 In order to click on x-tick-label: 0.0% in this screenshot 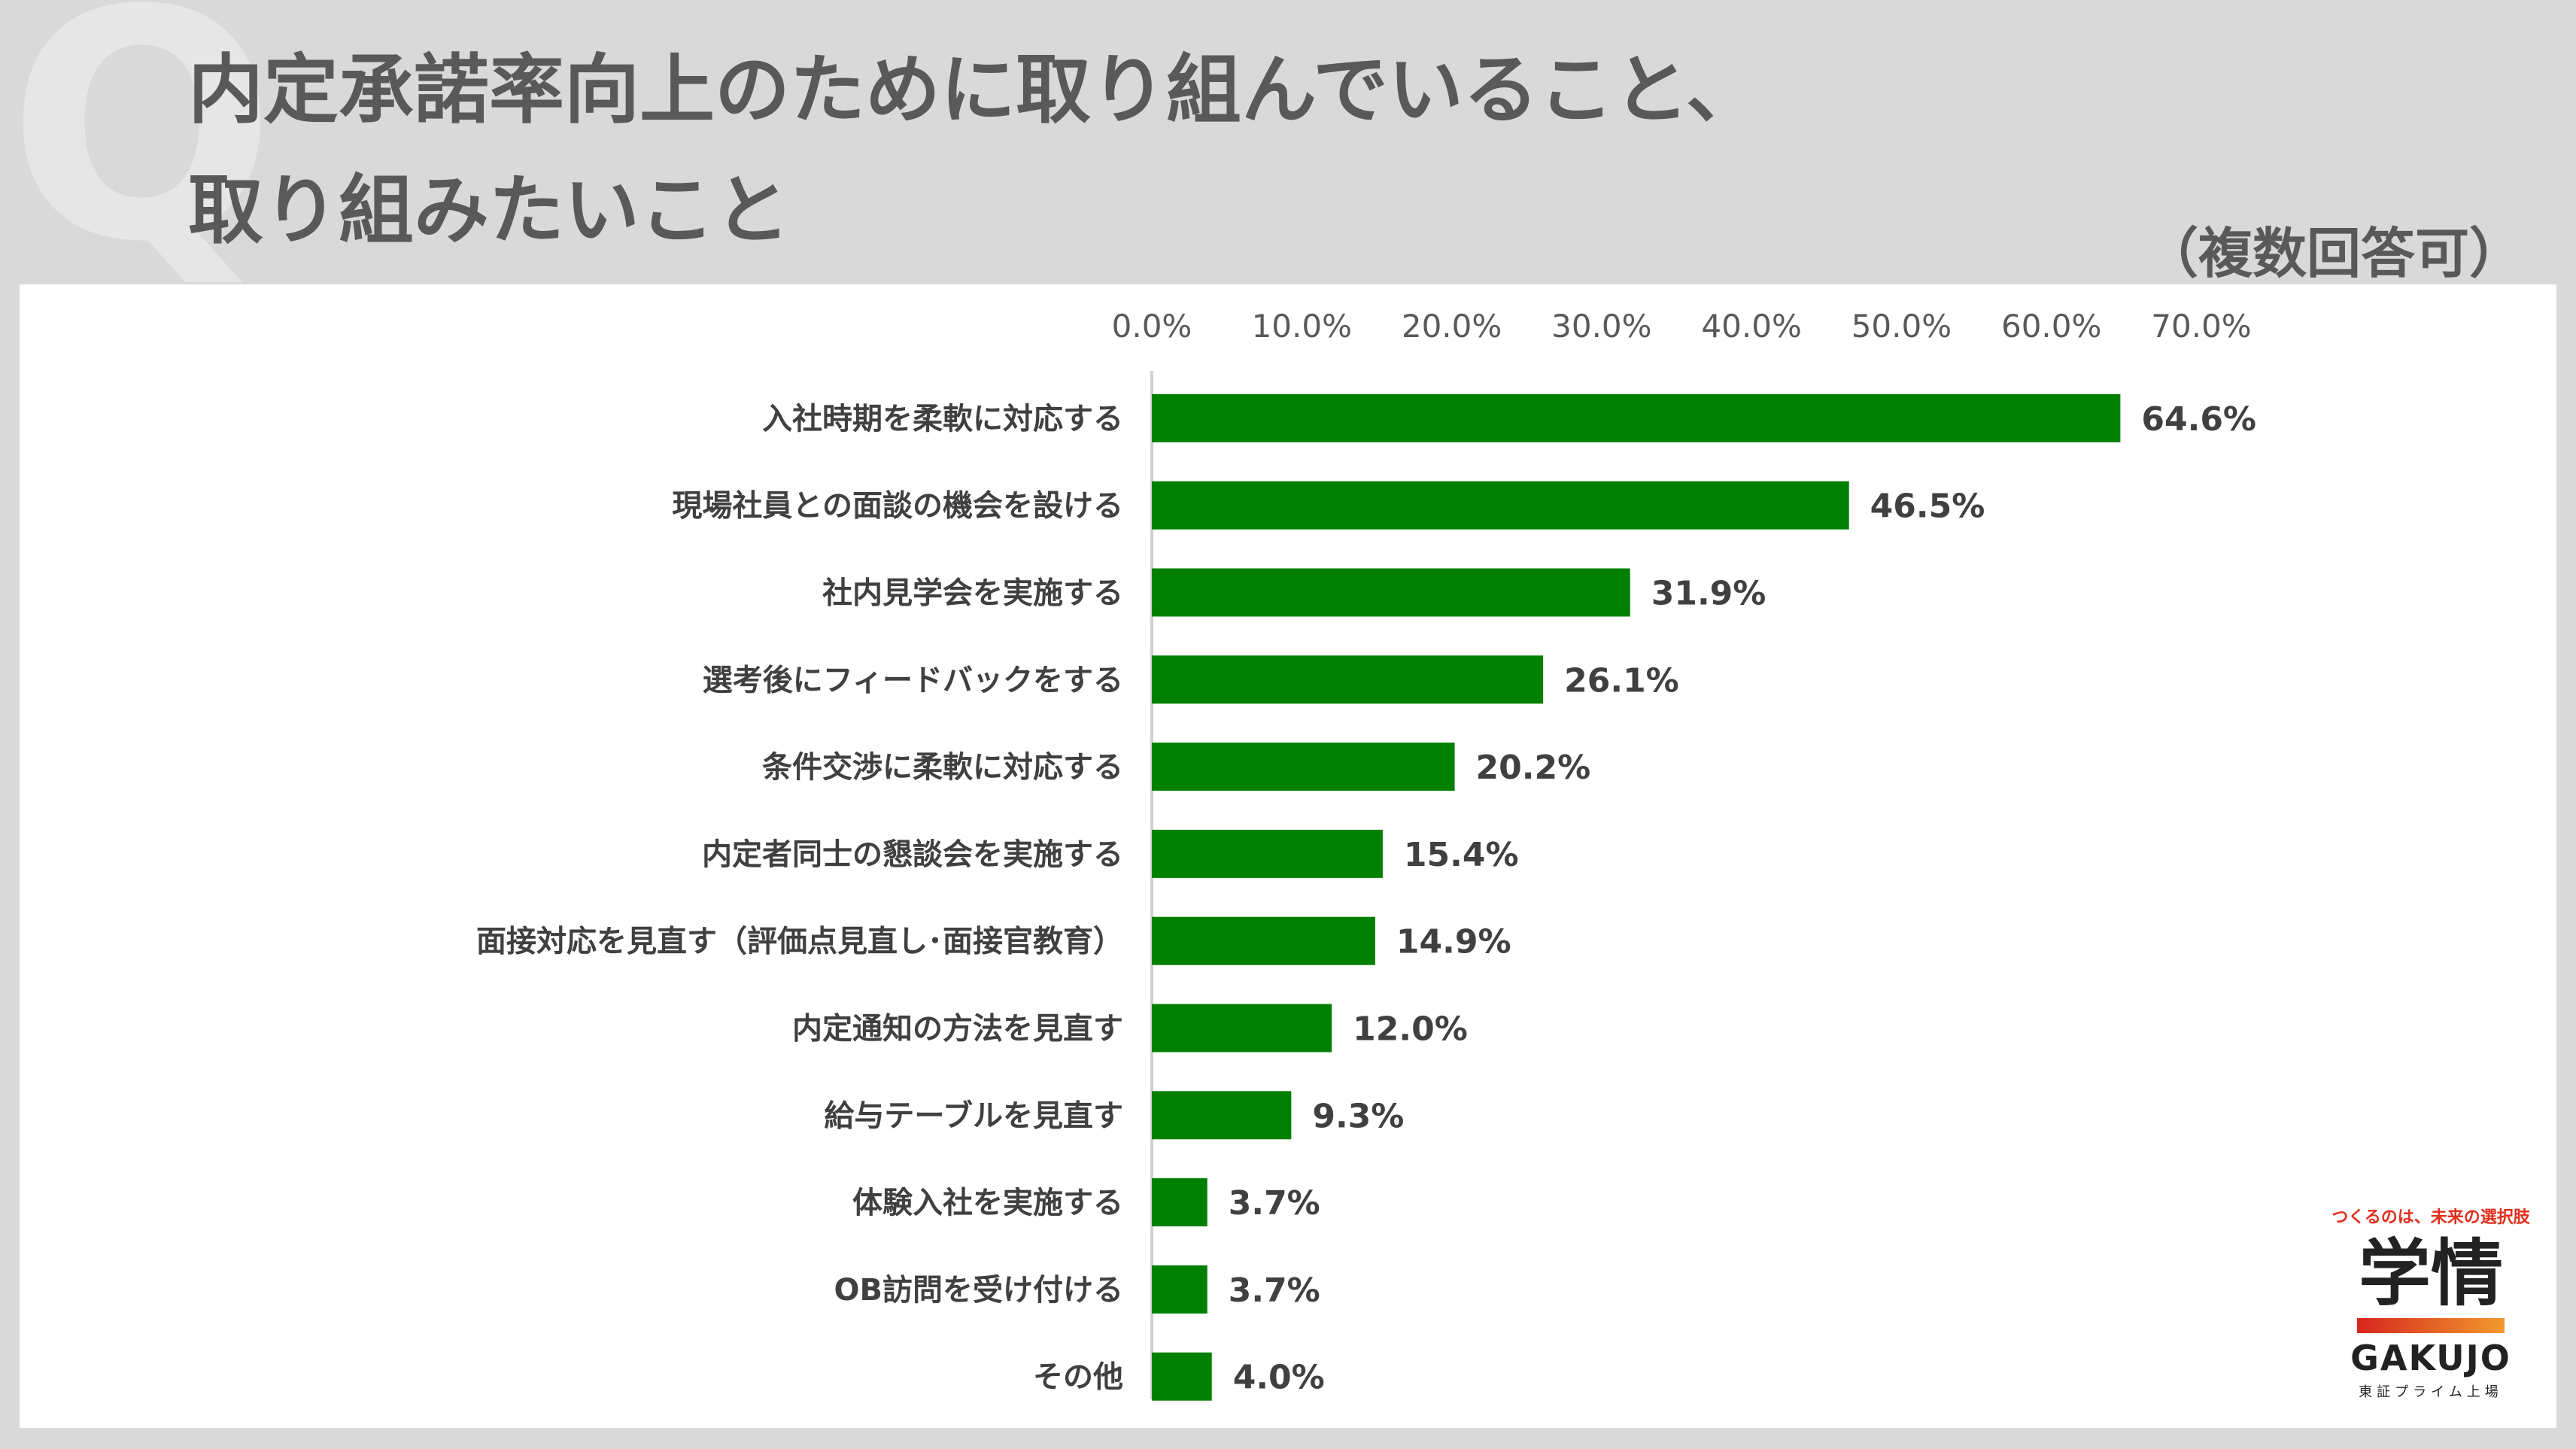, I will do `click(1152, 326)`.